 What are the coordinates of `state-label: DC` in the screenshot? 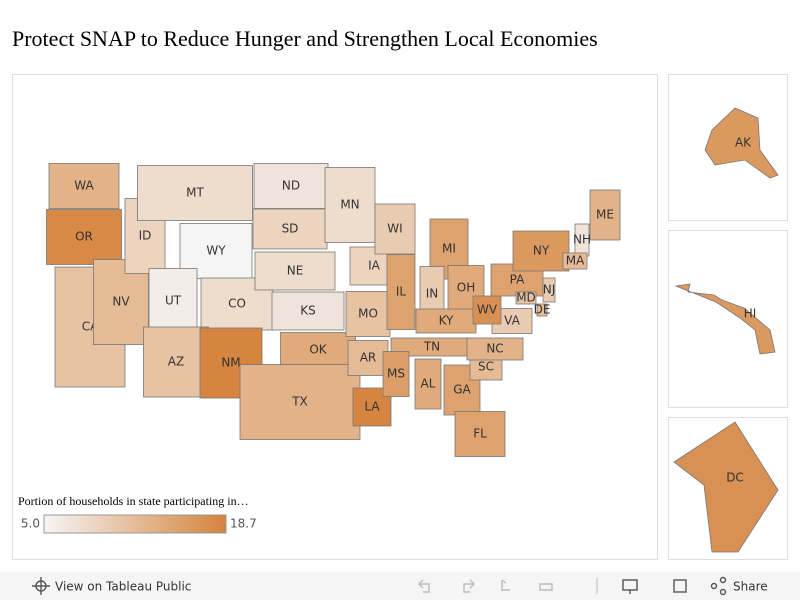 It's located at (735, 478).